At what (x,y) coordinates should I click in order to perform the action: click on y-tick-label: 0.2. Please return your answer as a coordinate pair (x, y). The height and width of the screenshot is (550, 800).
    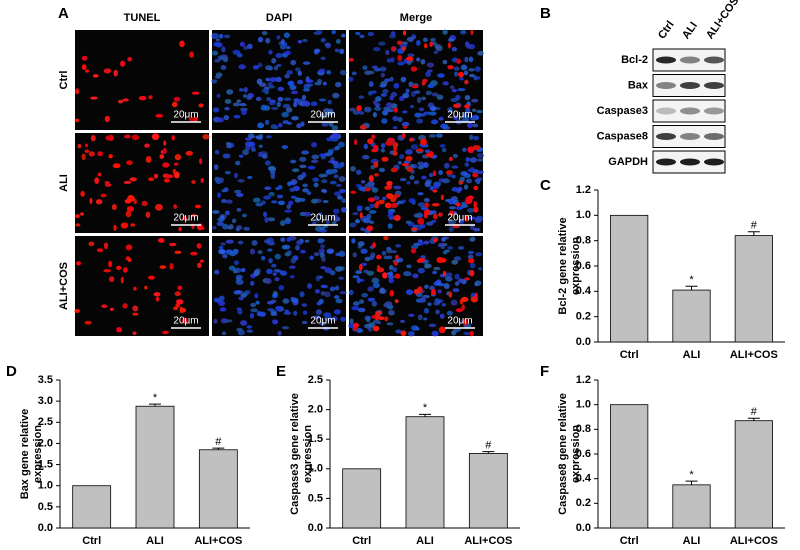
    Looking at the image, I should click on (583, 317).